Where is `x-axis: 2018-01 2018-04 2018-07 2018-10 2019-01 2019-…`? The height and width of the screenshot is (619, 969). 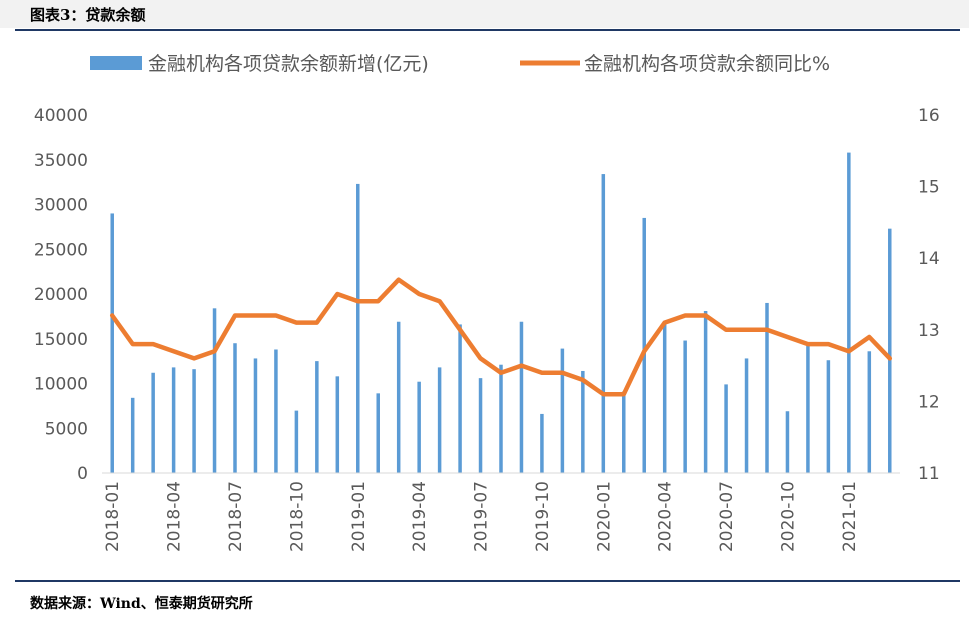
x-axis: 2018-01 2018-04 2018-07 2018-10 2019-01 2019-… is located at coordinates (501, 512).